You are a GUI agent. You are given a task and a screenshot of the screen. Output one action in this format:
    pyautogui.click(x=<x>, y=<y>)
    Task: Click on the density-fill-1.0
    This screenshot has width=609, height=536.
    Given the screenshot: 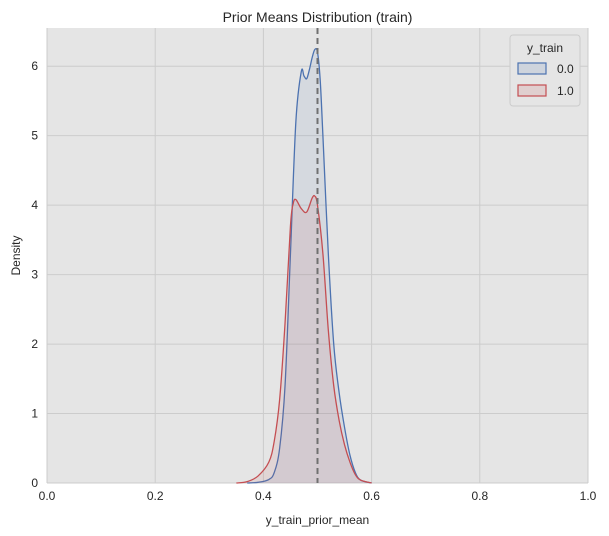 What is the action you would take?
    pyautogui.click(x=304, y=339)
    